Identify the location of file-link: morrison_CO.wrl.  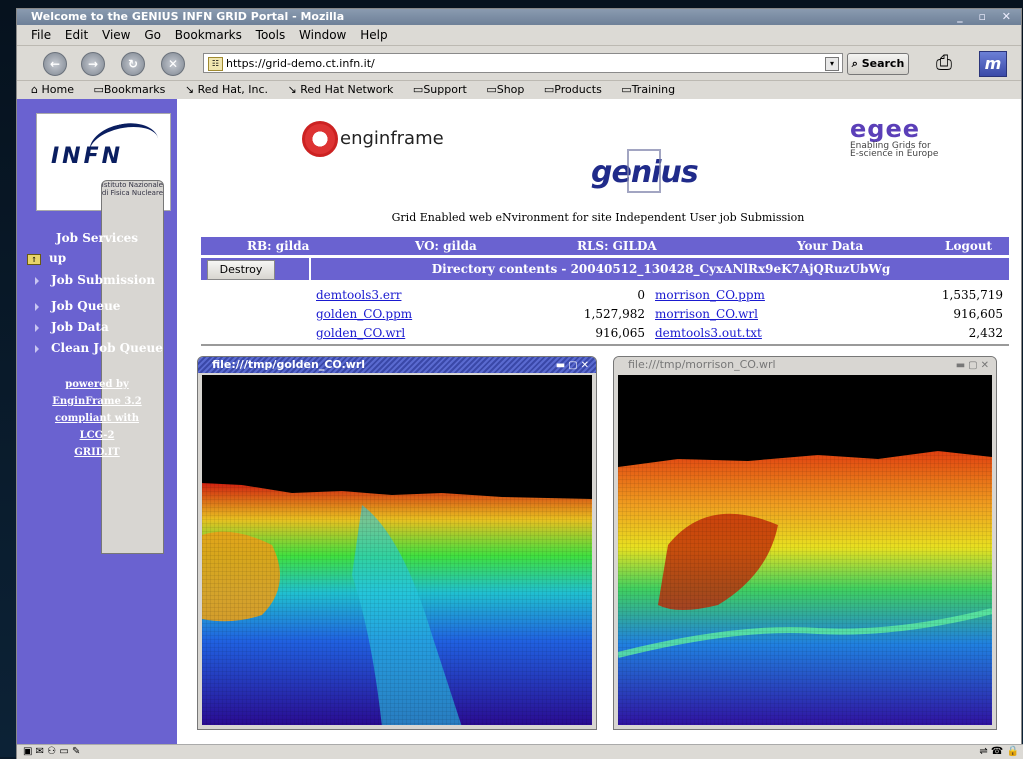
(707, 314).